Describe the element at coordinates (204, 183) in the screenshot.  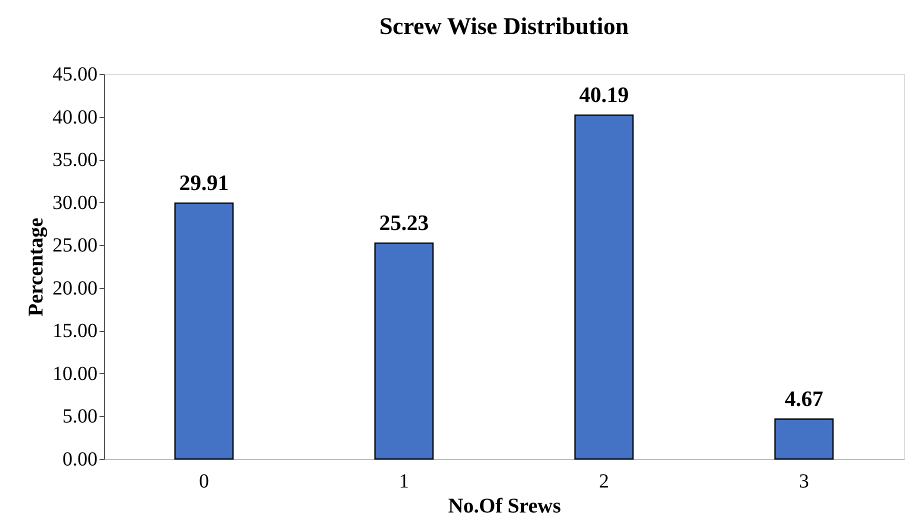
I see `data-label: 29.91` at that location.